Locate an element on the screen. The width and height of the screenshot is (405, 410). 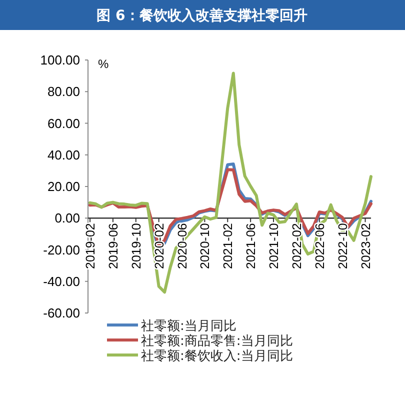
chart-title: 图 6：餐饮收入改善支撑社零回升 is located at coordinates (202, 15).